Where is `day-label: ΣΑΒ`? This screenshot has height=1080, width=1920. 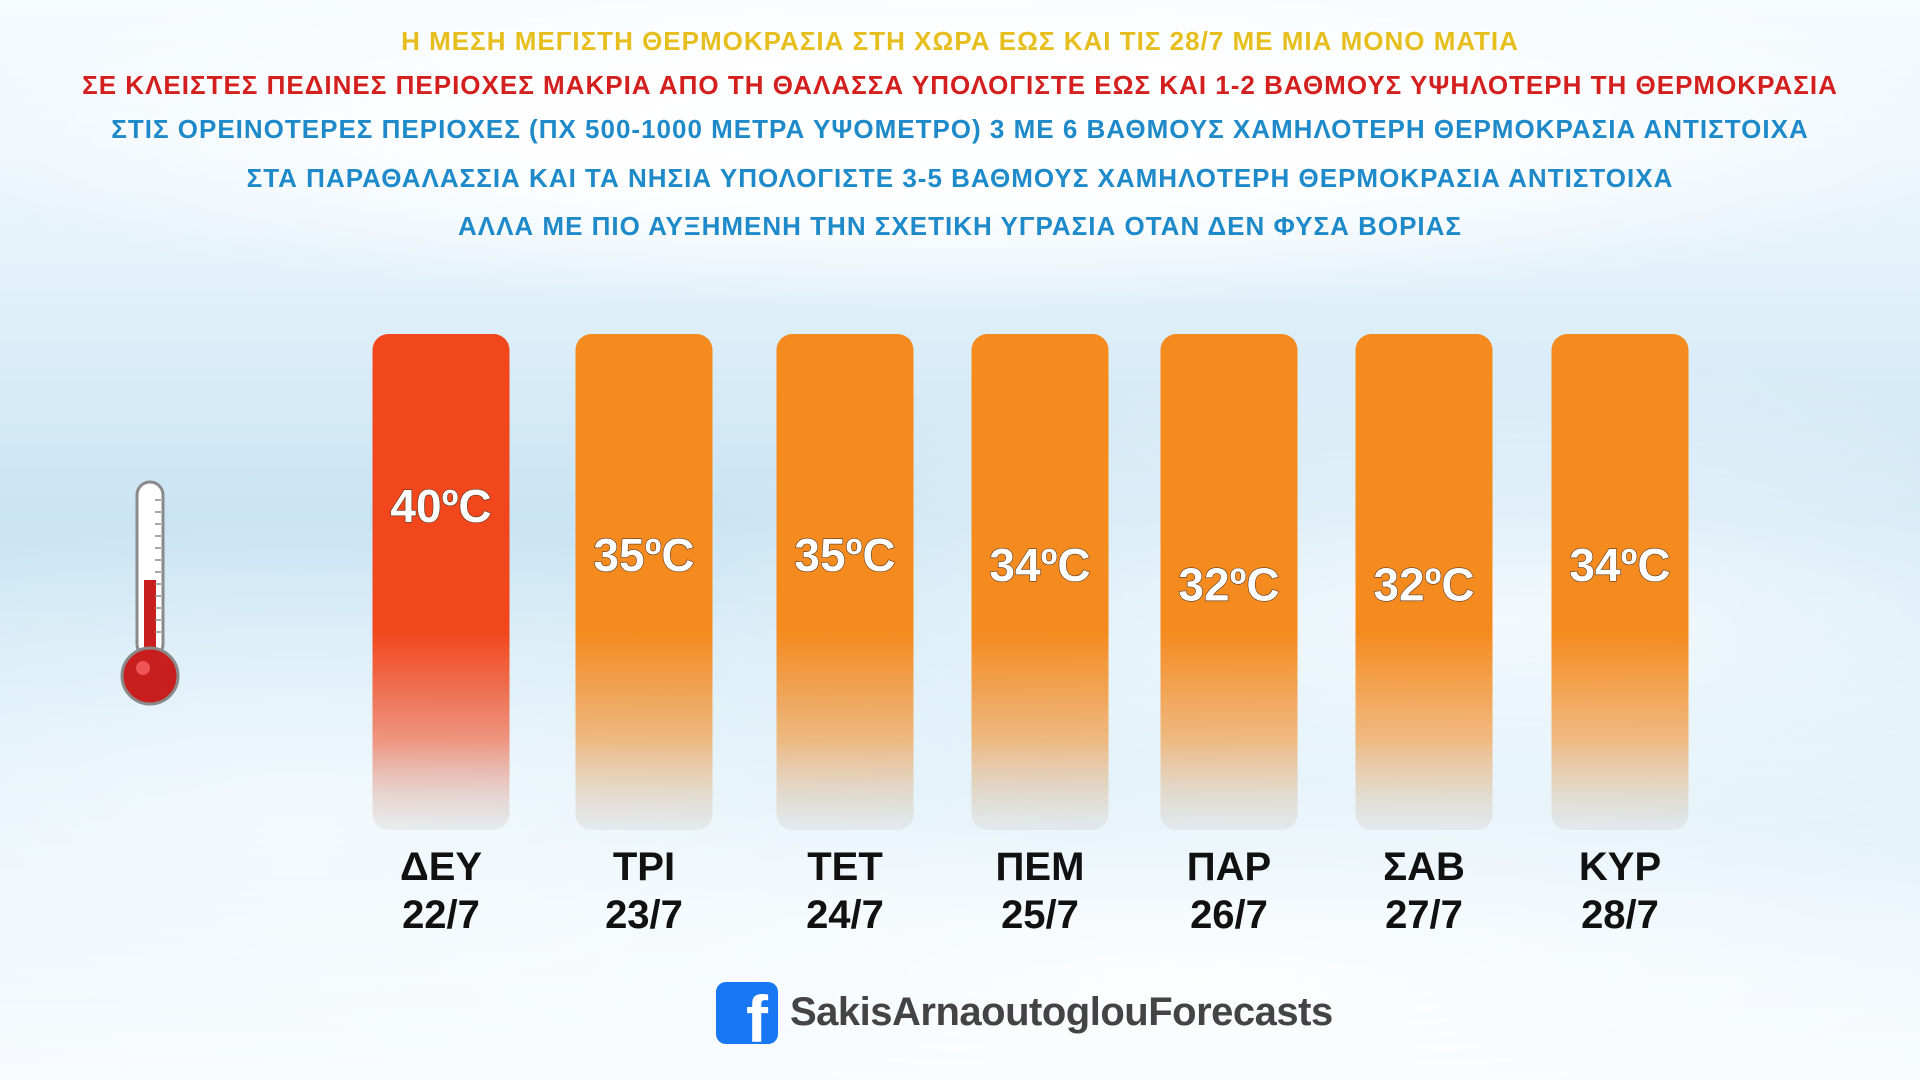
day-label: ΣΑΒ is located at coordinates (1424, 867).